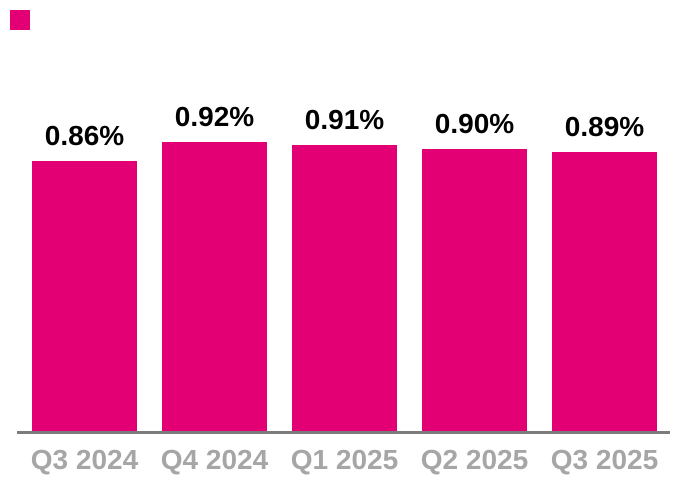  What do you see at coordinates (604, 126) in the screenshot?
I see `bar-value-label: 0.89%` at bounding box center [604, 126].